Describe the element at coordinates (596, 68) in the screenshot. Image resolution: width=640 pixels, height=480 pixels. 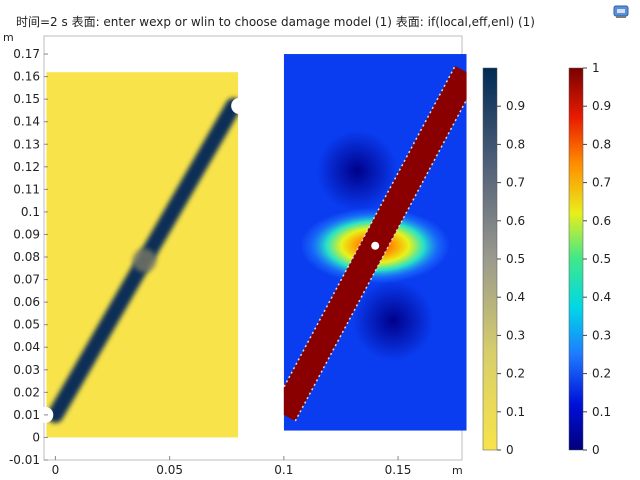
I see `colorbar-tick-label: 1` at that location.